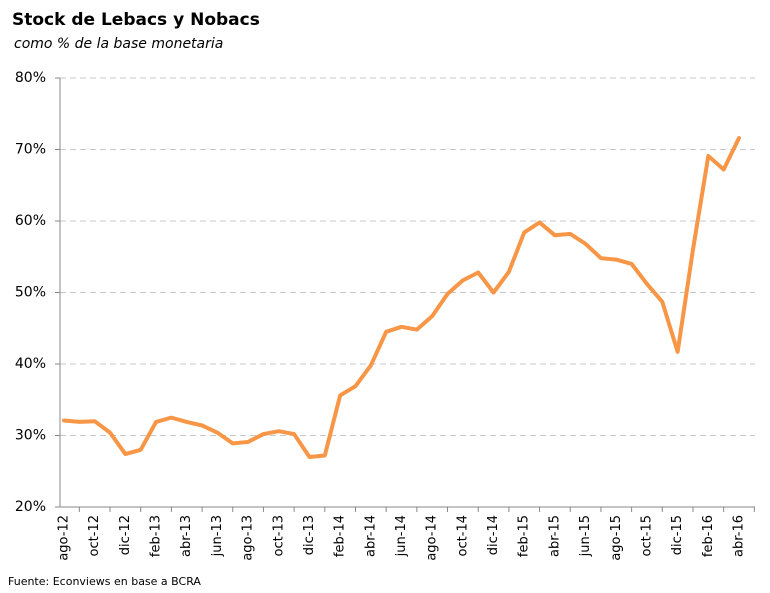 The image size is (770, 593). What do you see at coordinates (104, 581) in the screenshot?
I see `source: Fuente: Econviews en base a BCRA` at bounding box center [104, 581].